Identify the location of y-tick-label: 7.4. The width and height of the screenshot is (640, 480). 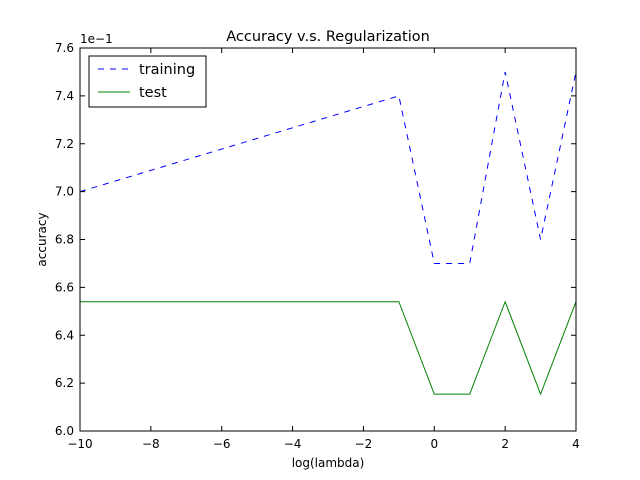
(64, 96).